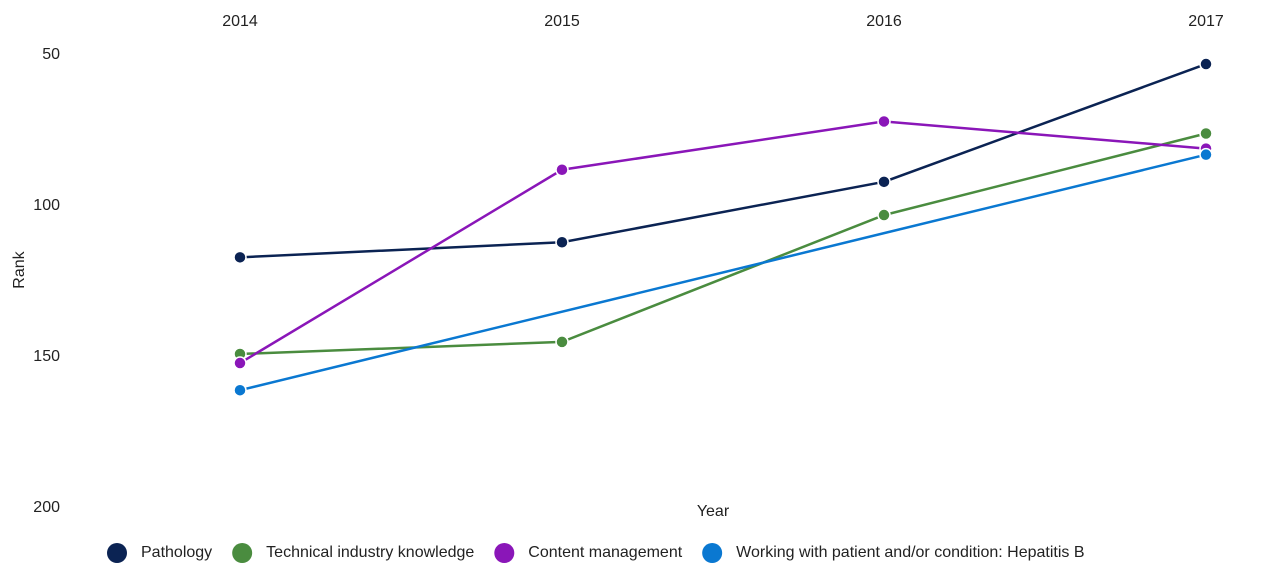 Image resolution: width=1275 pixels, height=576 pixels. Describe the element at coordinates (46, 205) in the screenshot. I see `y-tick-label: 100` at that location.